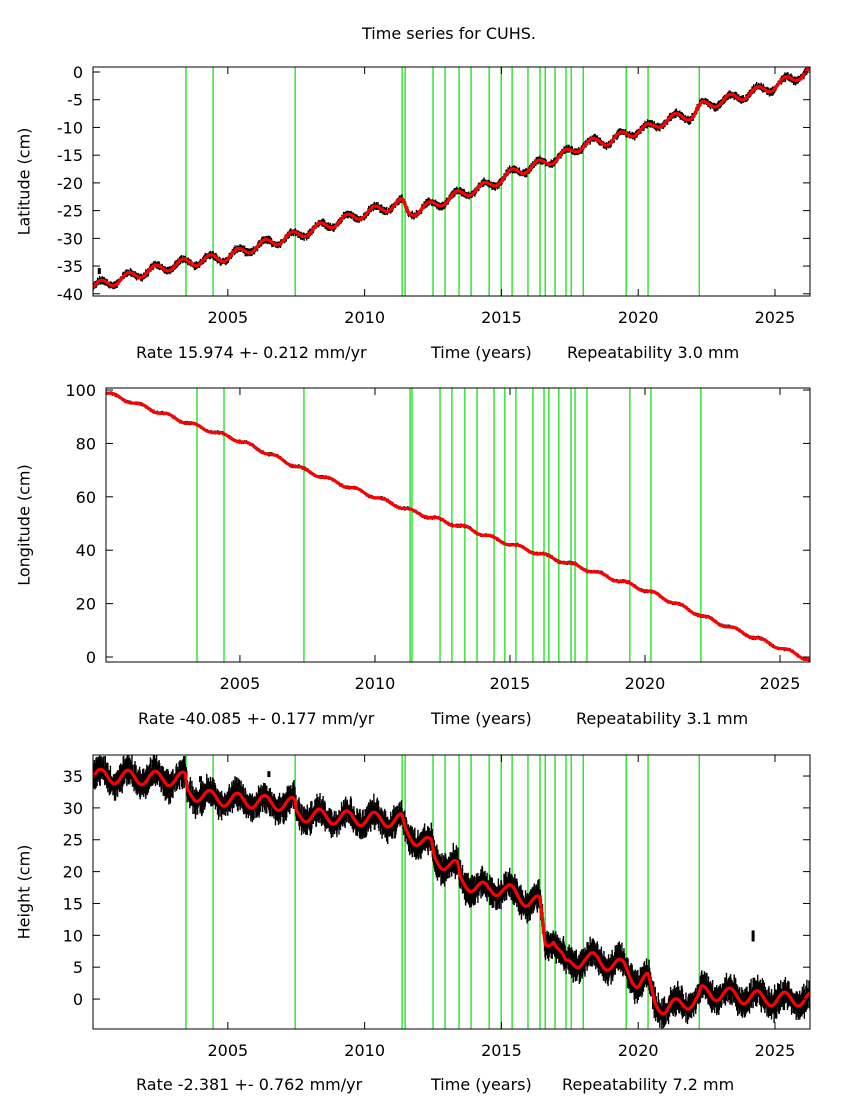 Image resolution: width=850 pixels, height=1100 pixels. I want to click on rate-label: Rate -2.381 +- 0.762 mm/yr, so click(249, 1084).